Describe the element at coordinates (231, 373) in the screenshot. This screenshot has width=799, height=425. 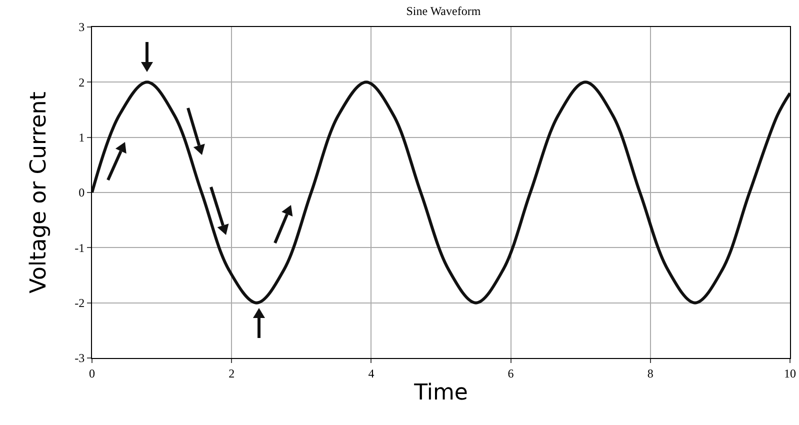
I see `x-tick-label: 2` at that location.